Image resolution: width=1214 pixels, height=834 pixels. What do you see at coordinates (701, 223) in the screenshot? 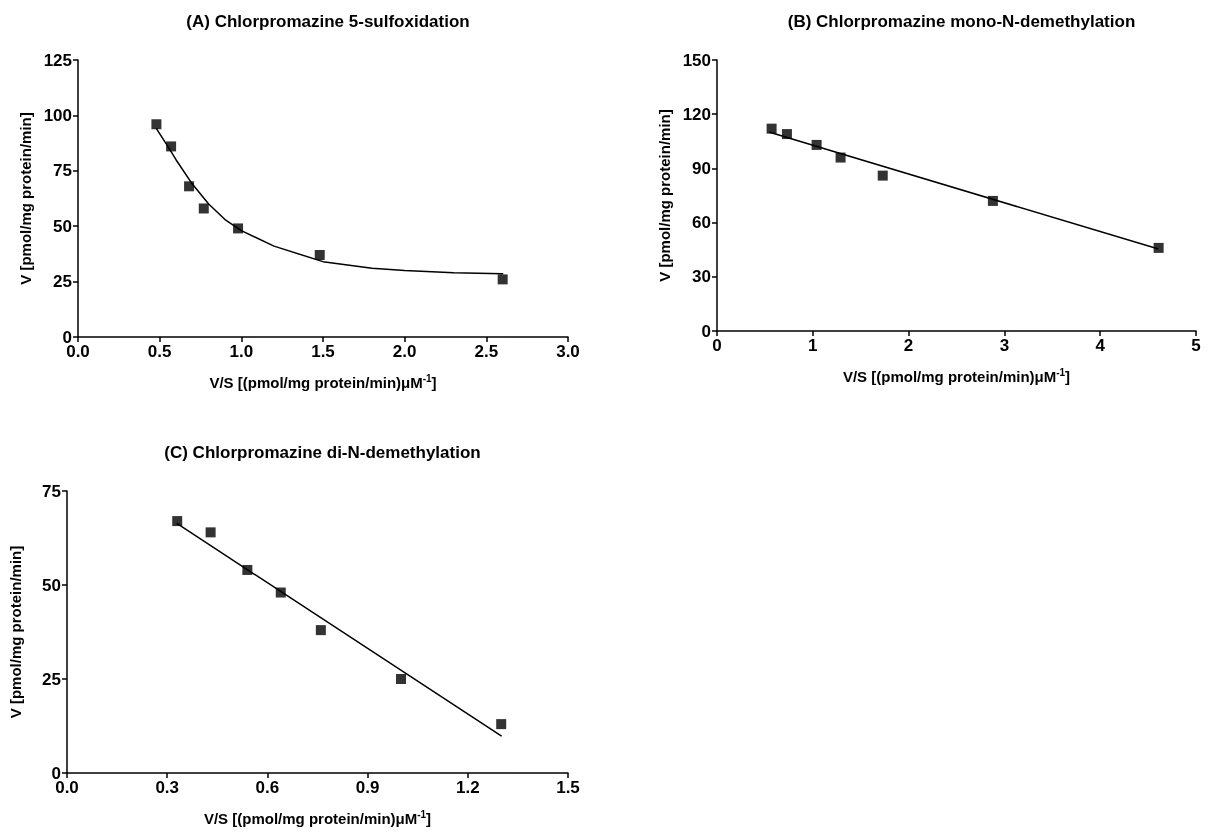
I see `y-tick-label: 60` at bounding box center [701, 223].